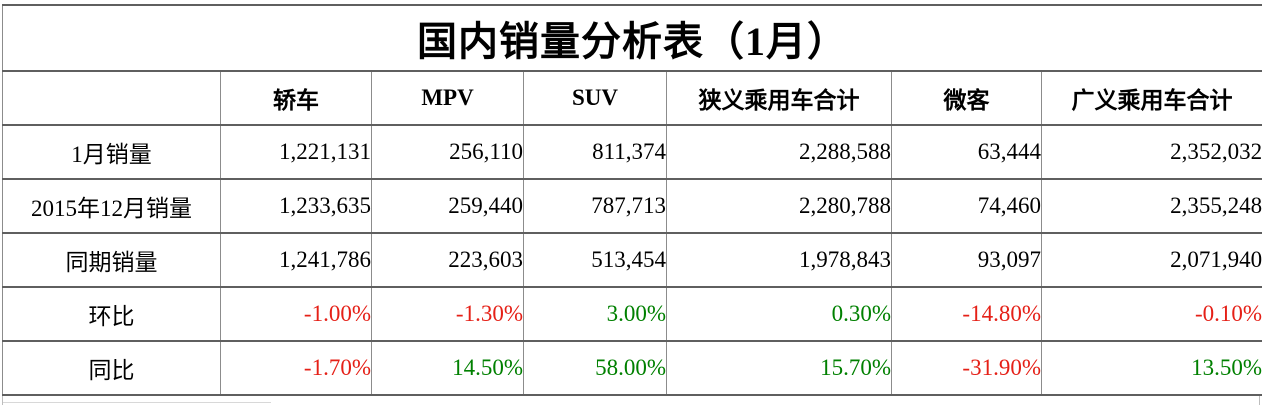  Describe the element at coordinates (595, 314) in the screenshot. I see `percent-cell: 3.00%` at that location.